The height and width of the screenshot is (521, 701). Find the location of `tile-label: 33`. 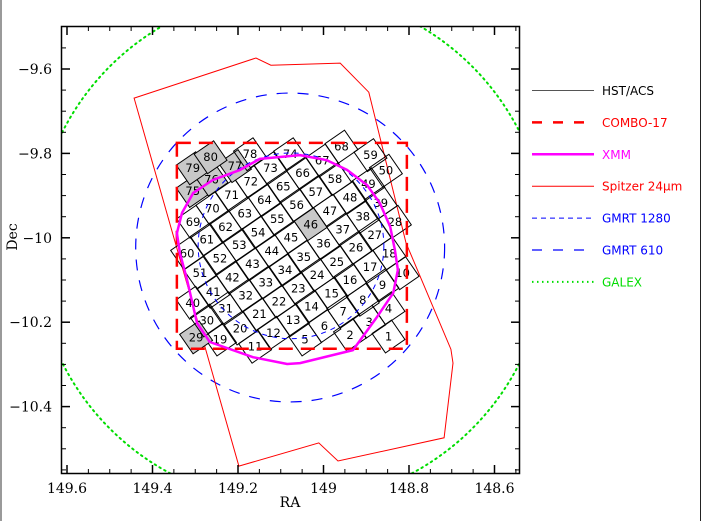

tile-label: 33 is located at coordinates (265, 283).